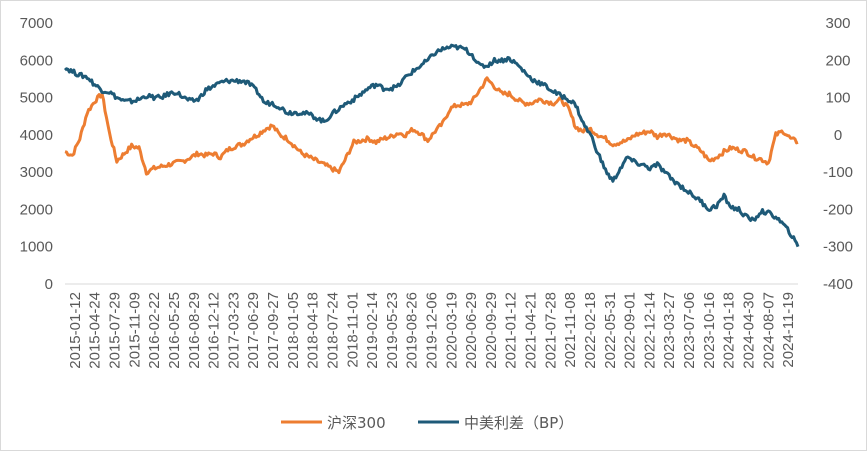 The width and height of the screenshot is (867, 451). Describe the element at coordinates (838, 247) in the screenshot. I see `y2-tick-label: -300` at that location.